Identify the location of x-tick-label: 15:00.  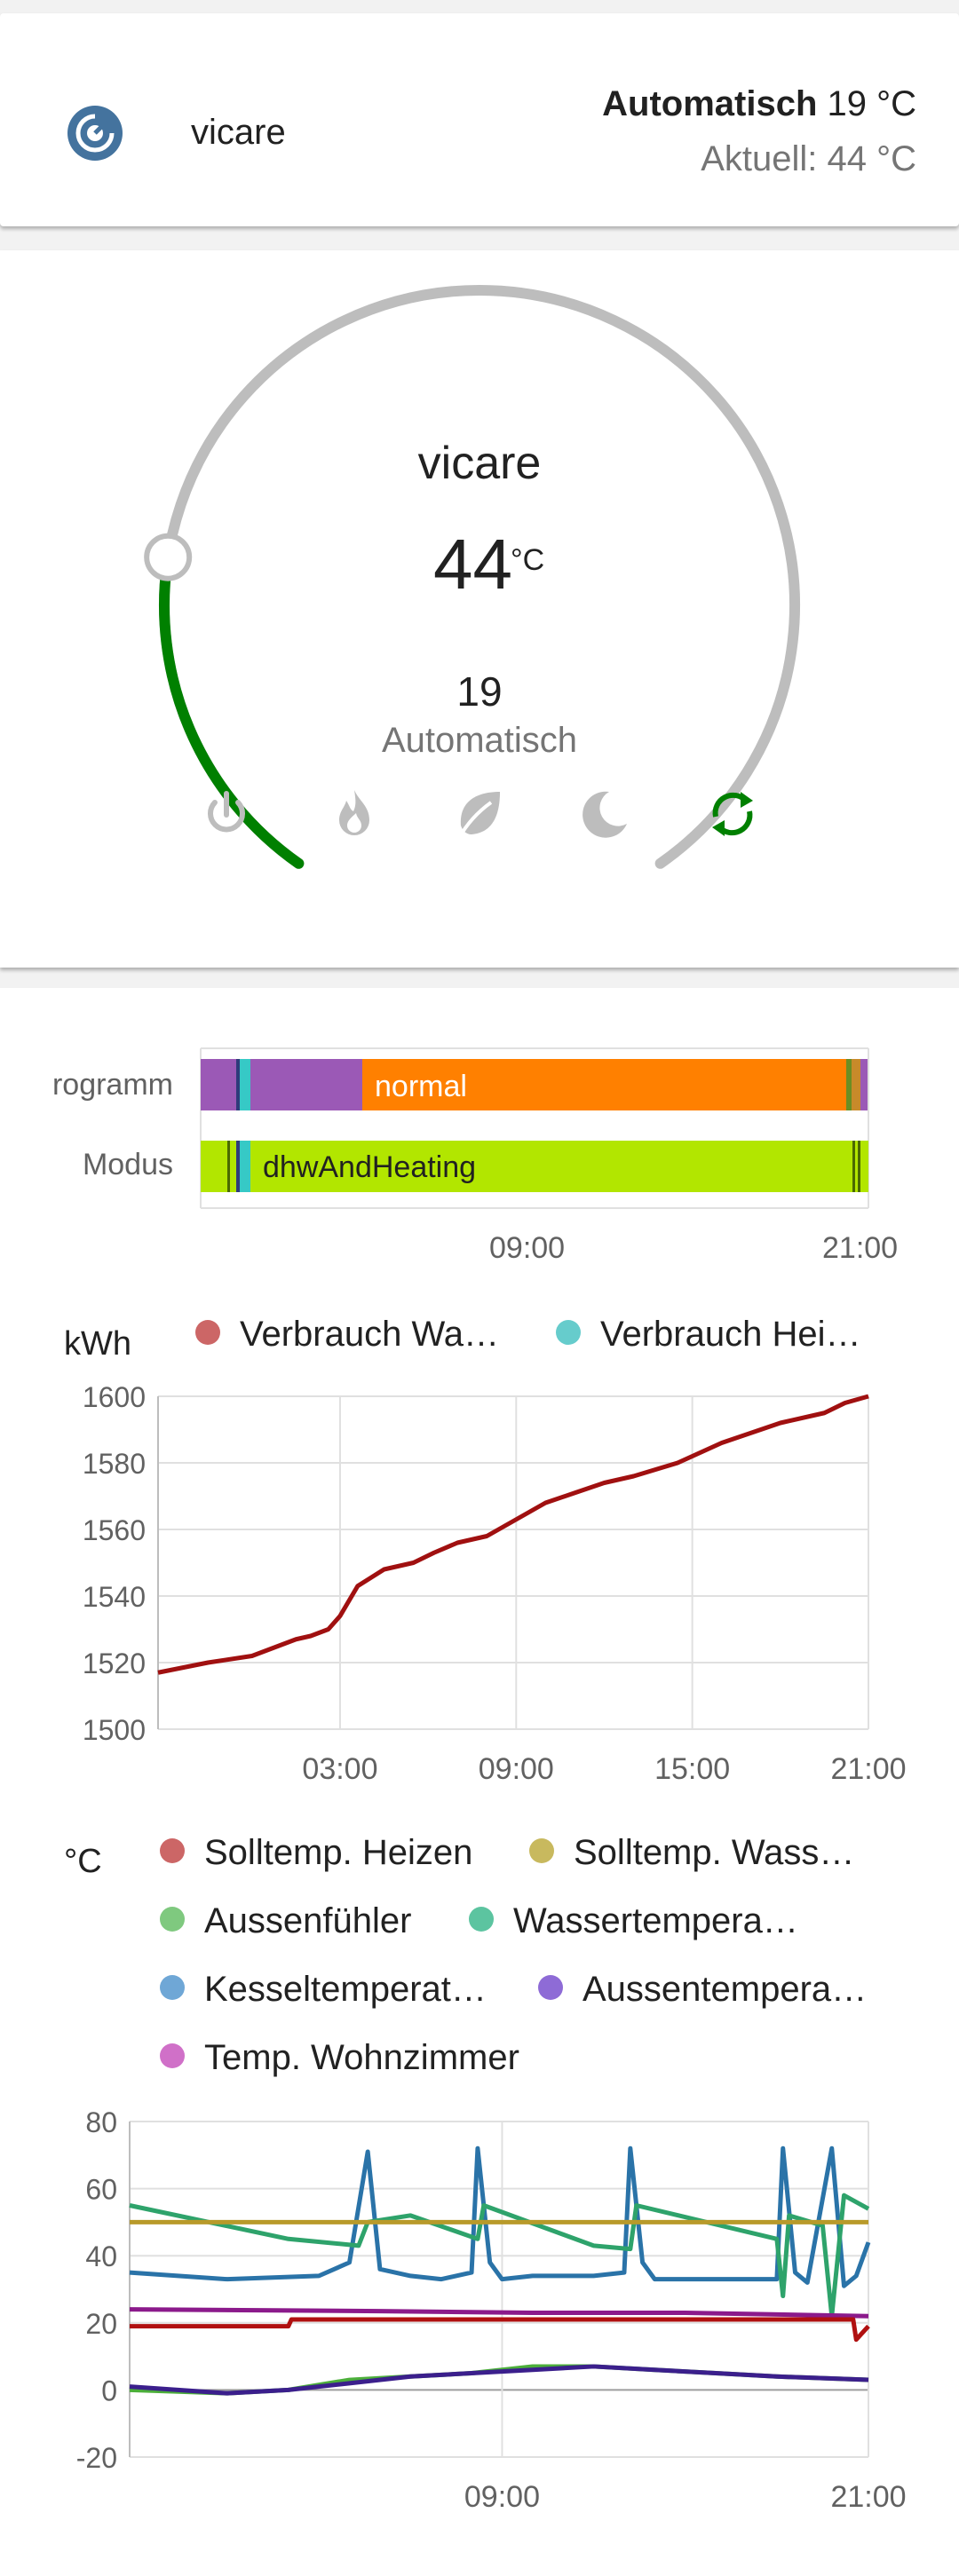
(692, 1769).